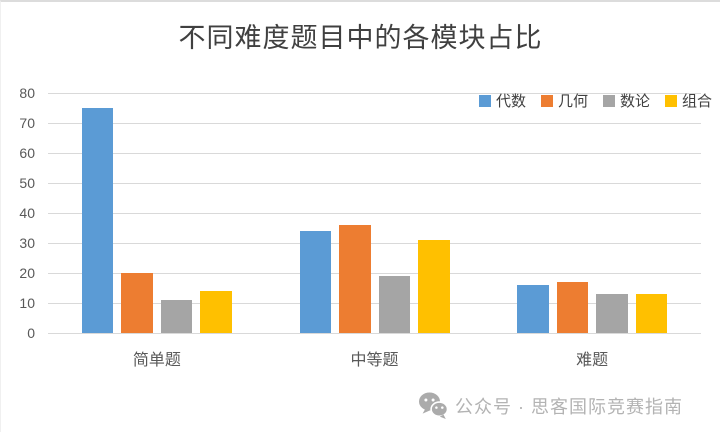 This screenshot has height=432, width=720. I want to click on bar-几何-简单题, so click(137, 303).